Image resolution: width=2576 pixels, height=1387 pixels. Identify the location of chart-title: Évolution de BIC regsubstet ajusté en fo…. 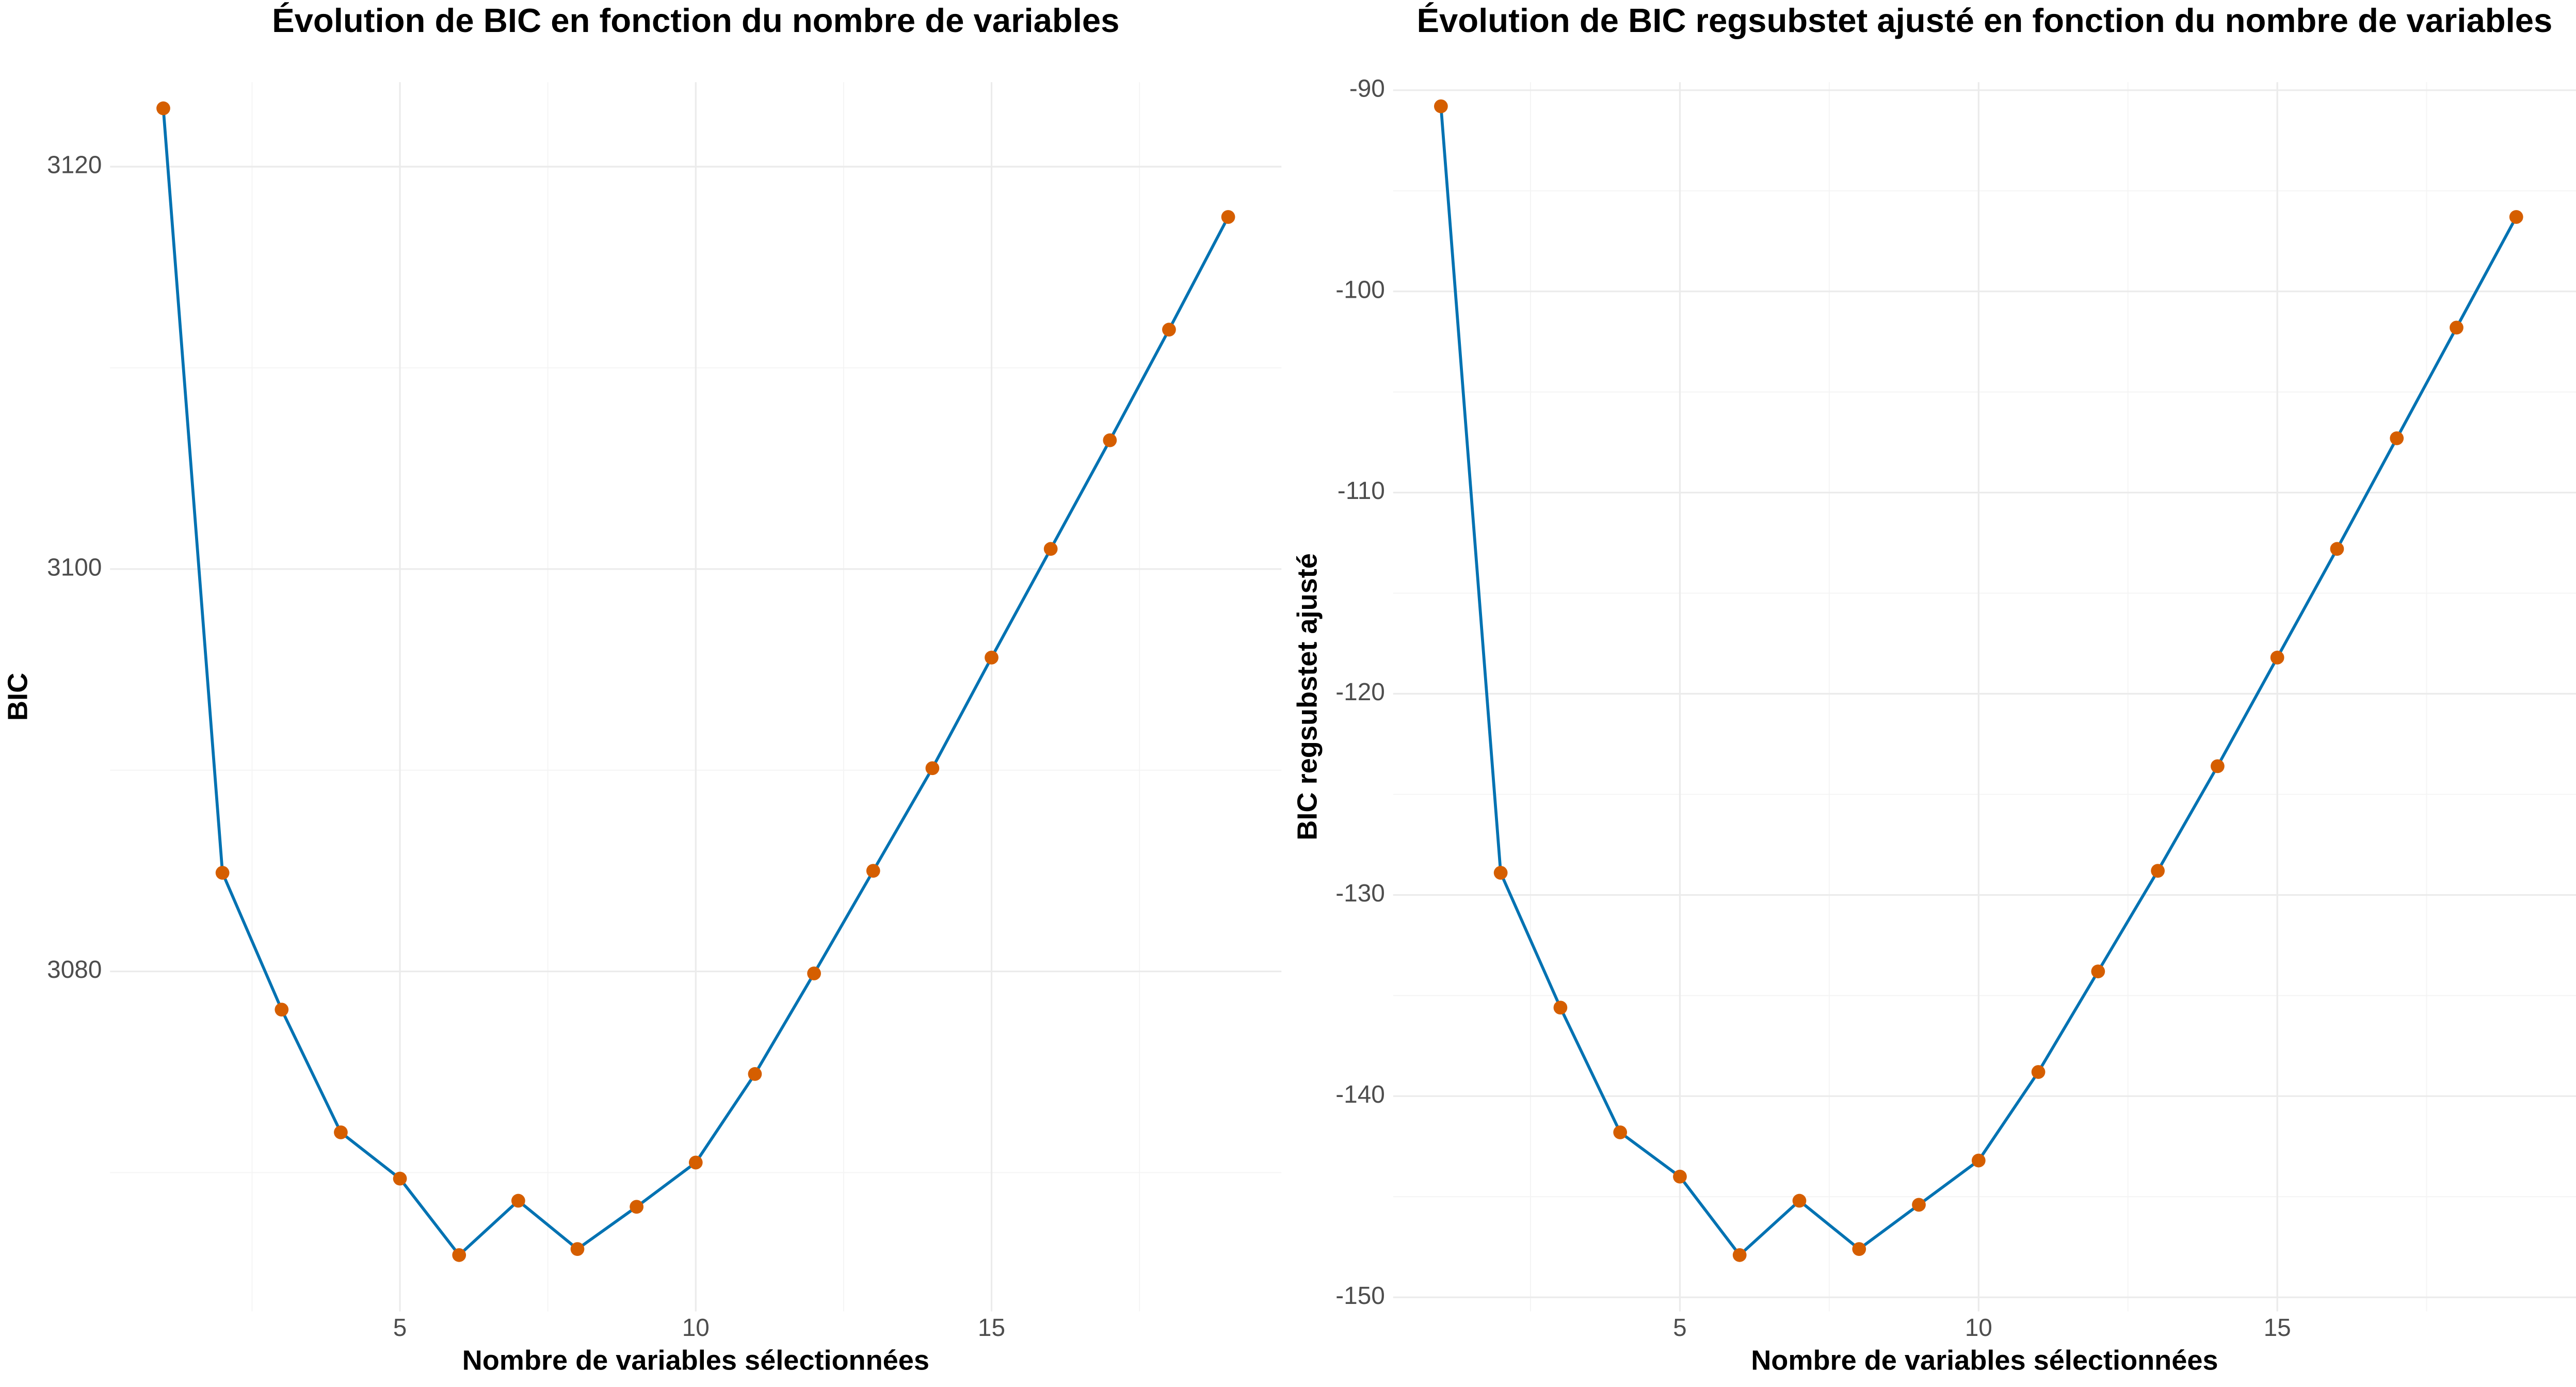
(1984, 20).